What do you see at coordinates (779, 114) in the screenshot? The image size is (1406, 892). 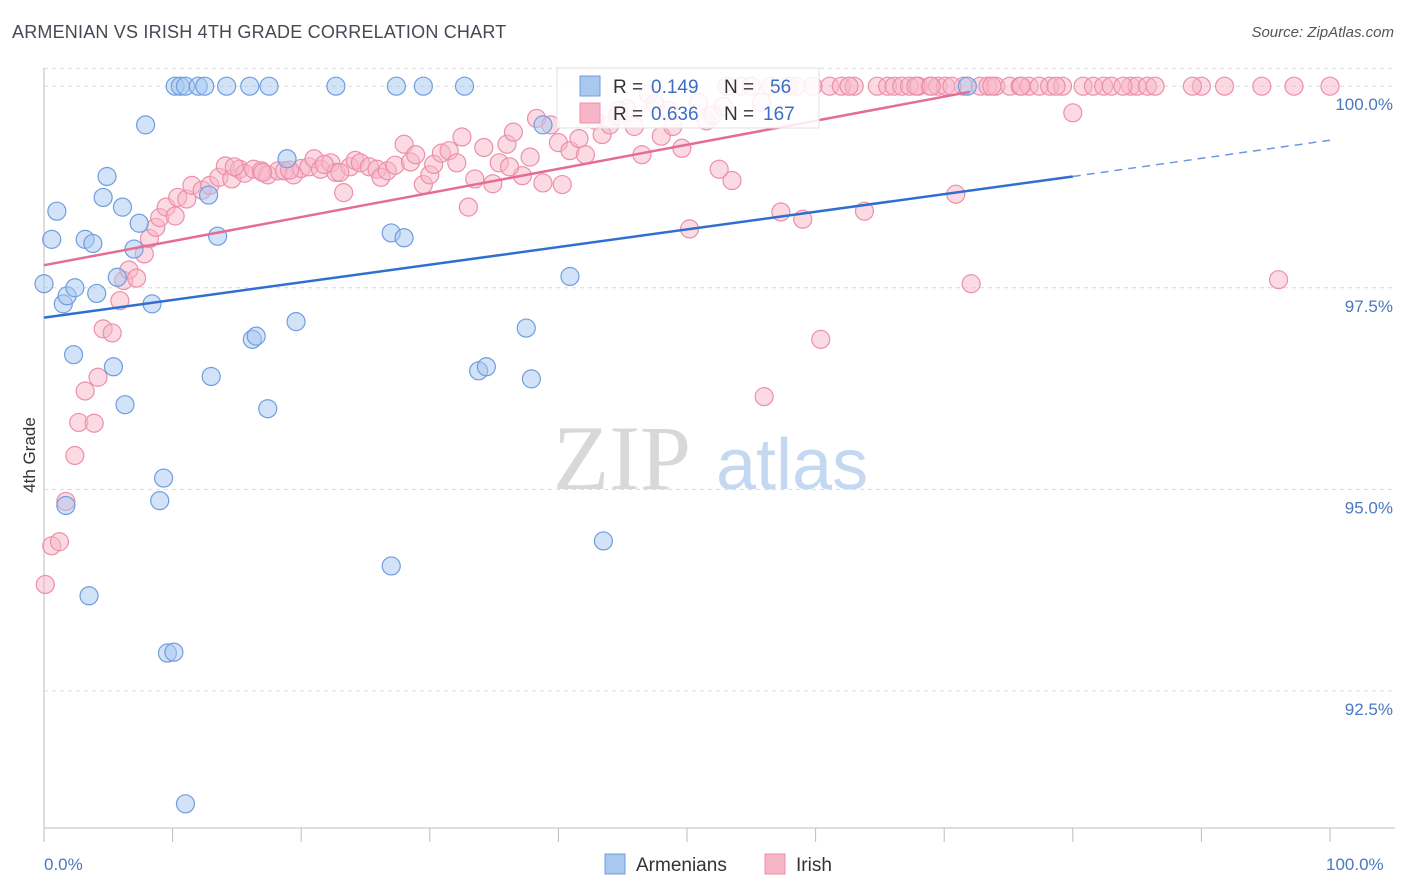 I see `legend-irish-n-value: 167` at bounding box center [779, 114].